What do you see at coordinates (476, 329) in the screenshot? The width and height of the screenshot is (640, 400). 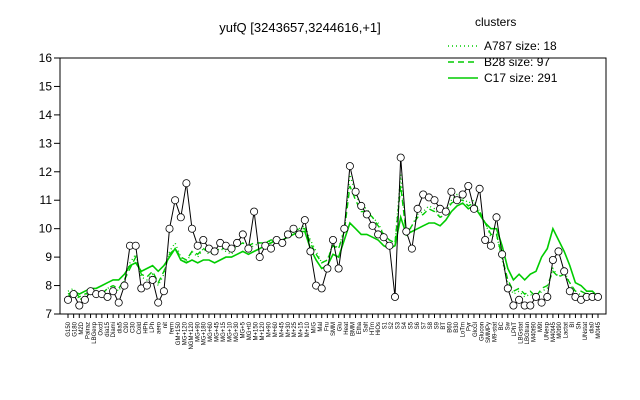 I see `x-tick-label: GlcGl` at bounding box center [476, 329].